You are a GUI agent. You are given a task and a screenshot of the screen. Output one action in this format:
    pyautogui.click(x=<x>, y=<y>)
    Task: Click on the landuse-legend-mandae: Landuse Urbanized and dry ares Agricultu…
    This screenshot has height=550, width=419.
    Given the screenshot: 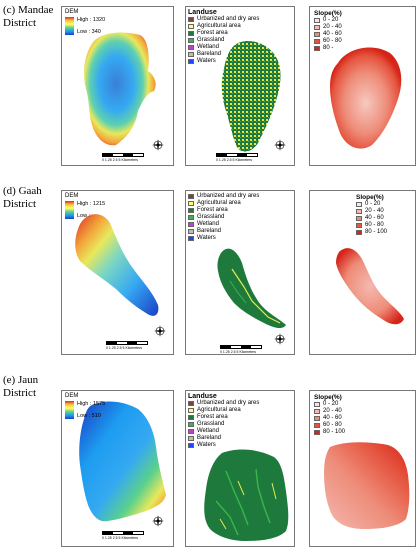 What is the action you would take?
    pyautogui.click(x=223, y=37)
    